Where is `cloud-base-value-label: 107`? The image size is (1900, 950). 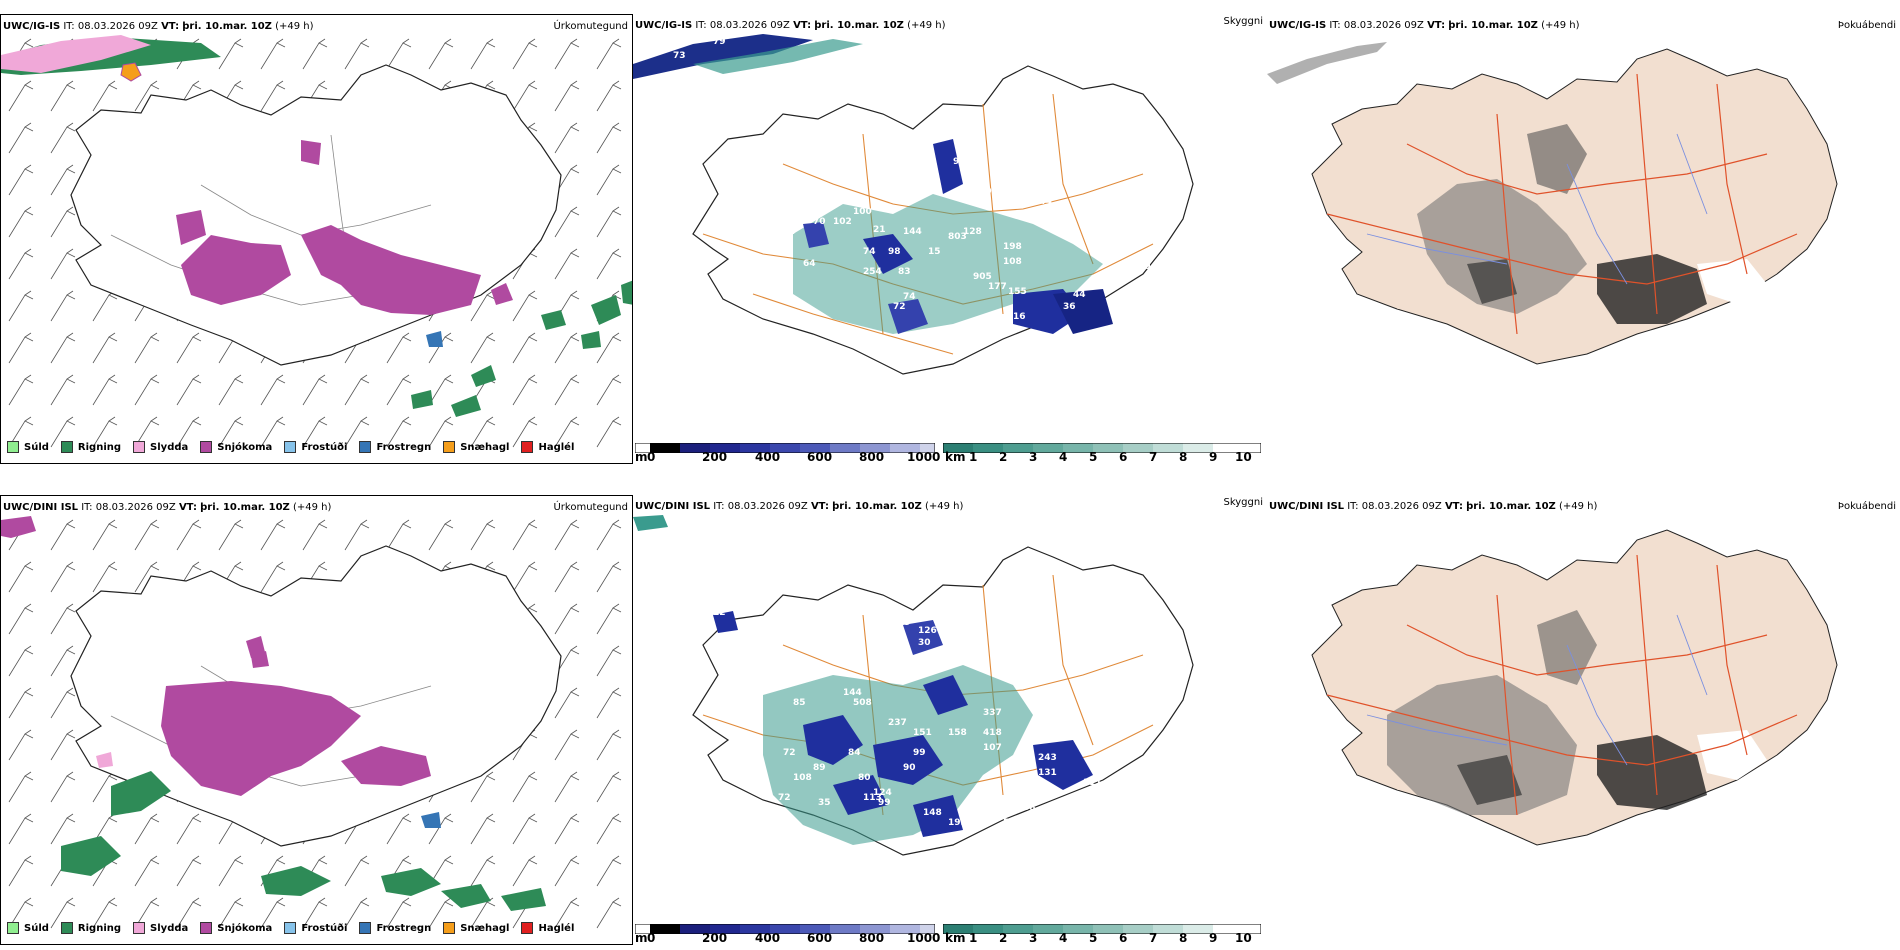
cloud-base-value-label: 107 is located at coordinates (992, 748).